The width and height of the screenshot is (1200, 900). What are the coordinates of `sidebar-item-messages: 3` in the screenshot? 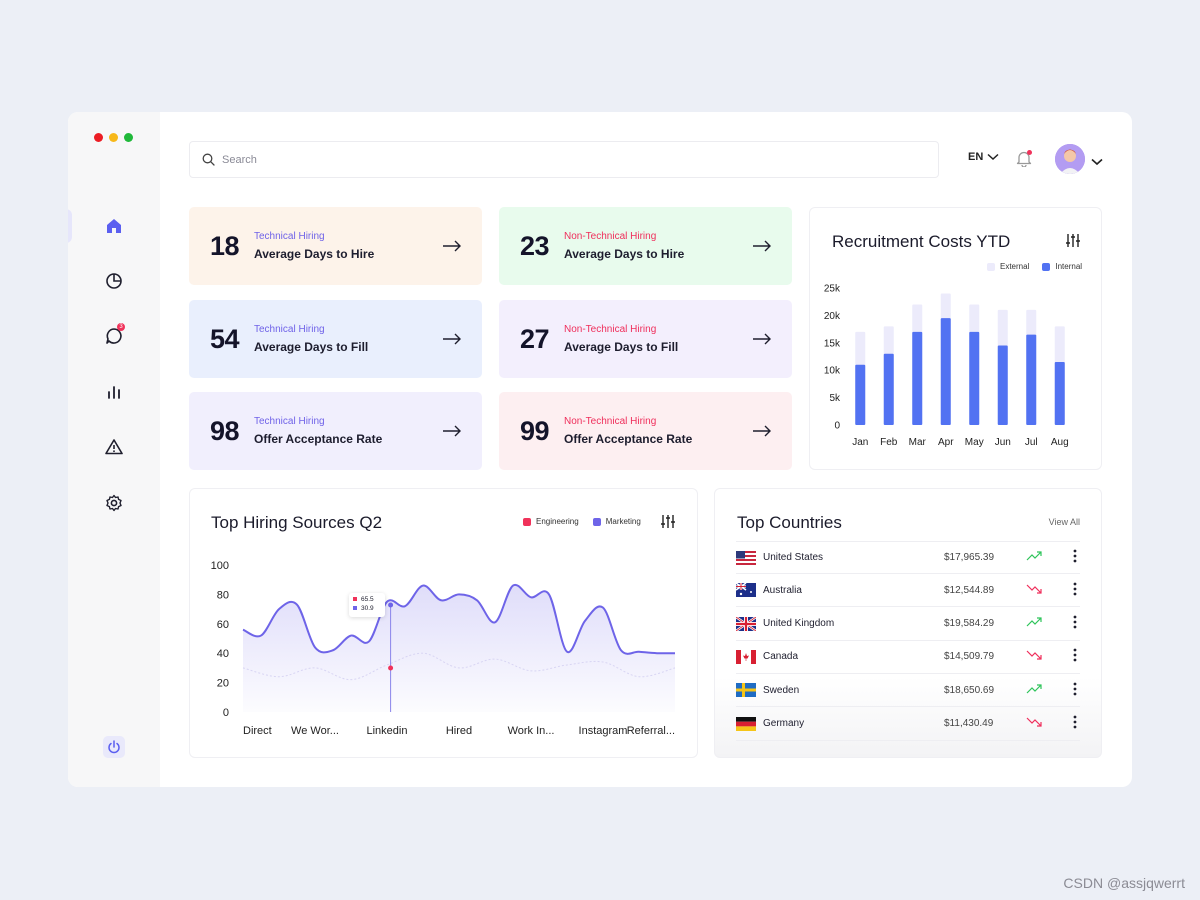 It's located at (114, 336).